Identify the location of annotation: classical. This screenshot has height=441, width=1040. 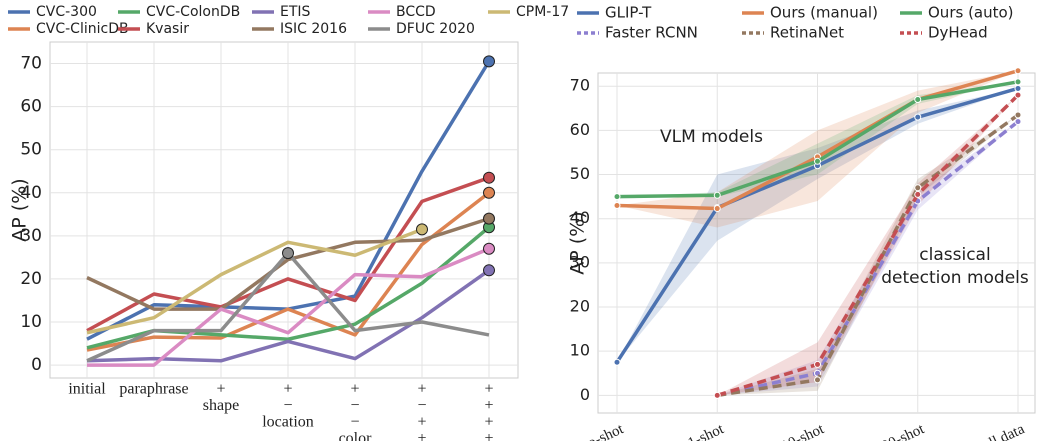
(954, 255).